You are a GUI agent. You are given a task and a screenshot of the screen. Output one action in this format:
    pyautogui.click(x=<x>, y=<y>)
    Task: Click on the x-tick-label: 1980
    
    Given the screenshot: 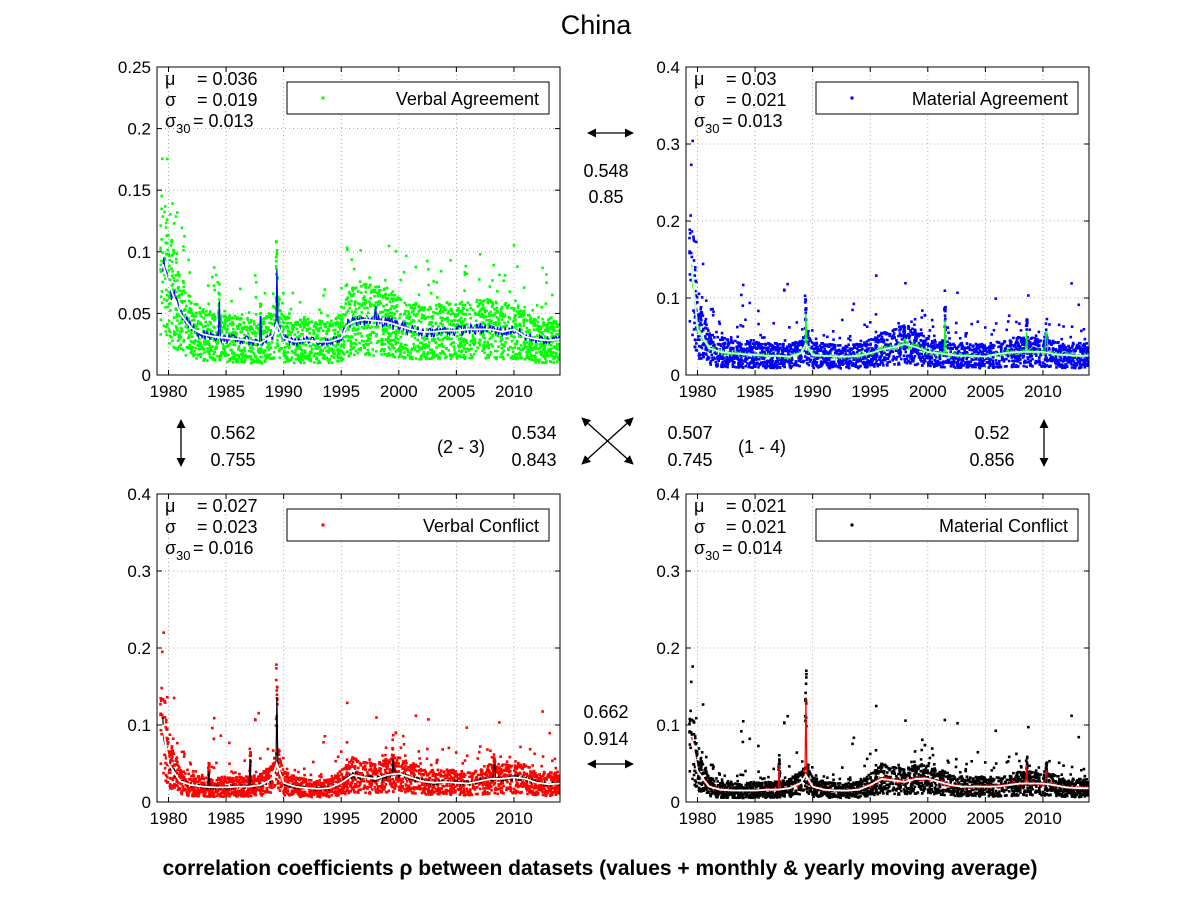 What is the action you would take?
    pyautogui.click(x=698, y=391)
    